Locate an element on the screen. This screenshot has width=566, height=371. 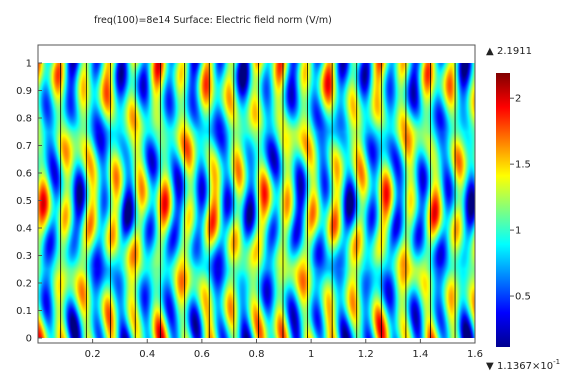
x-tick-label: 1 is located at coordinates (311, 354).